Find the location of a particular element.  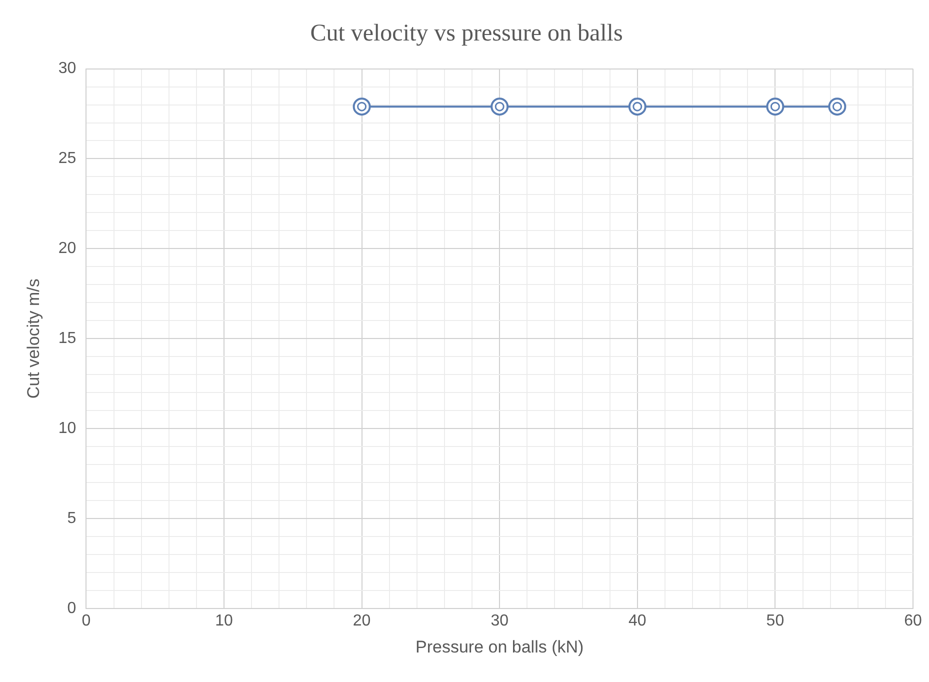

y-tick-label: 10 is located at coordinates (67, 428).